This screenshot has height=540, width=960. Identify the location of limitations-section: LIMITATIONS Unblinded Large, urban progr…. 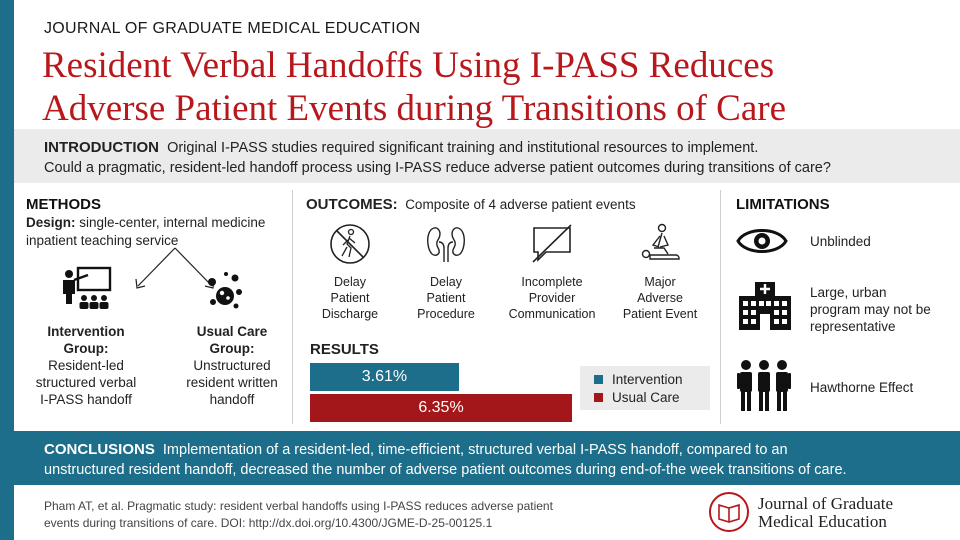
(844, 303).